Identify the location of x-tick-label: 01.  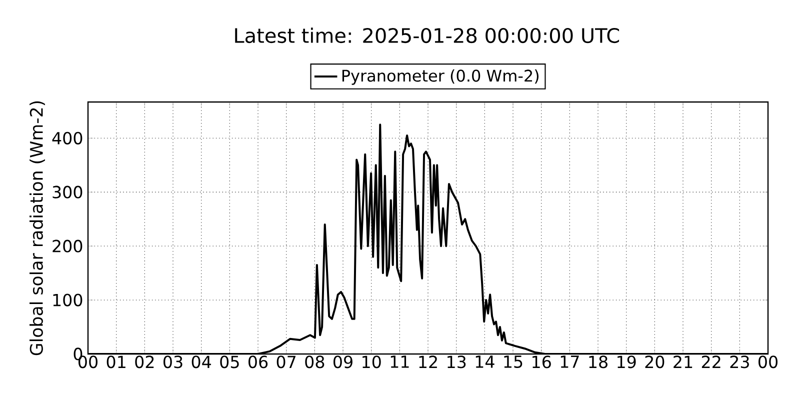
(116, 362).